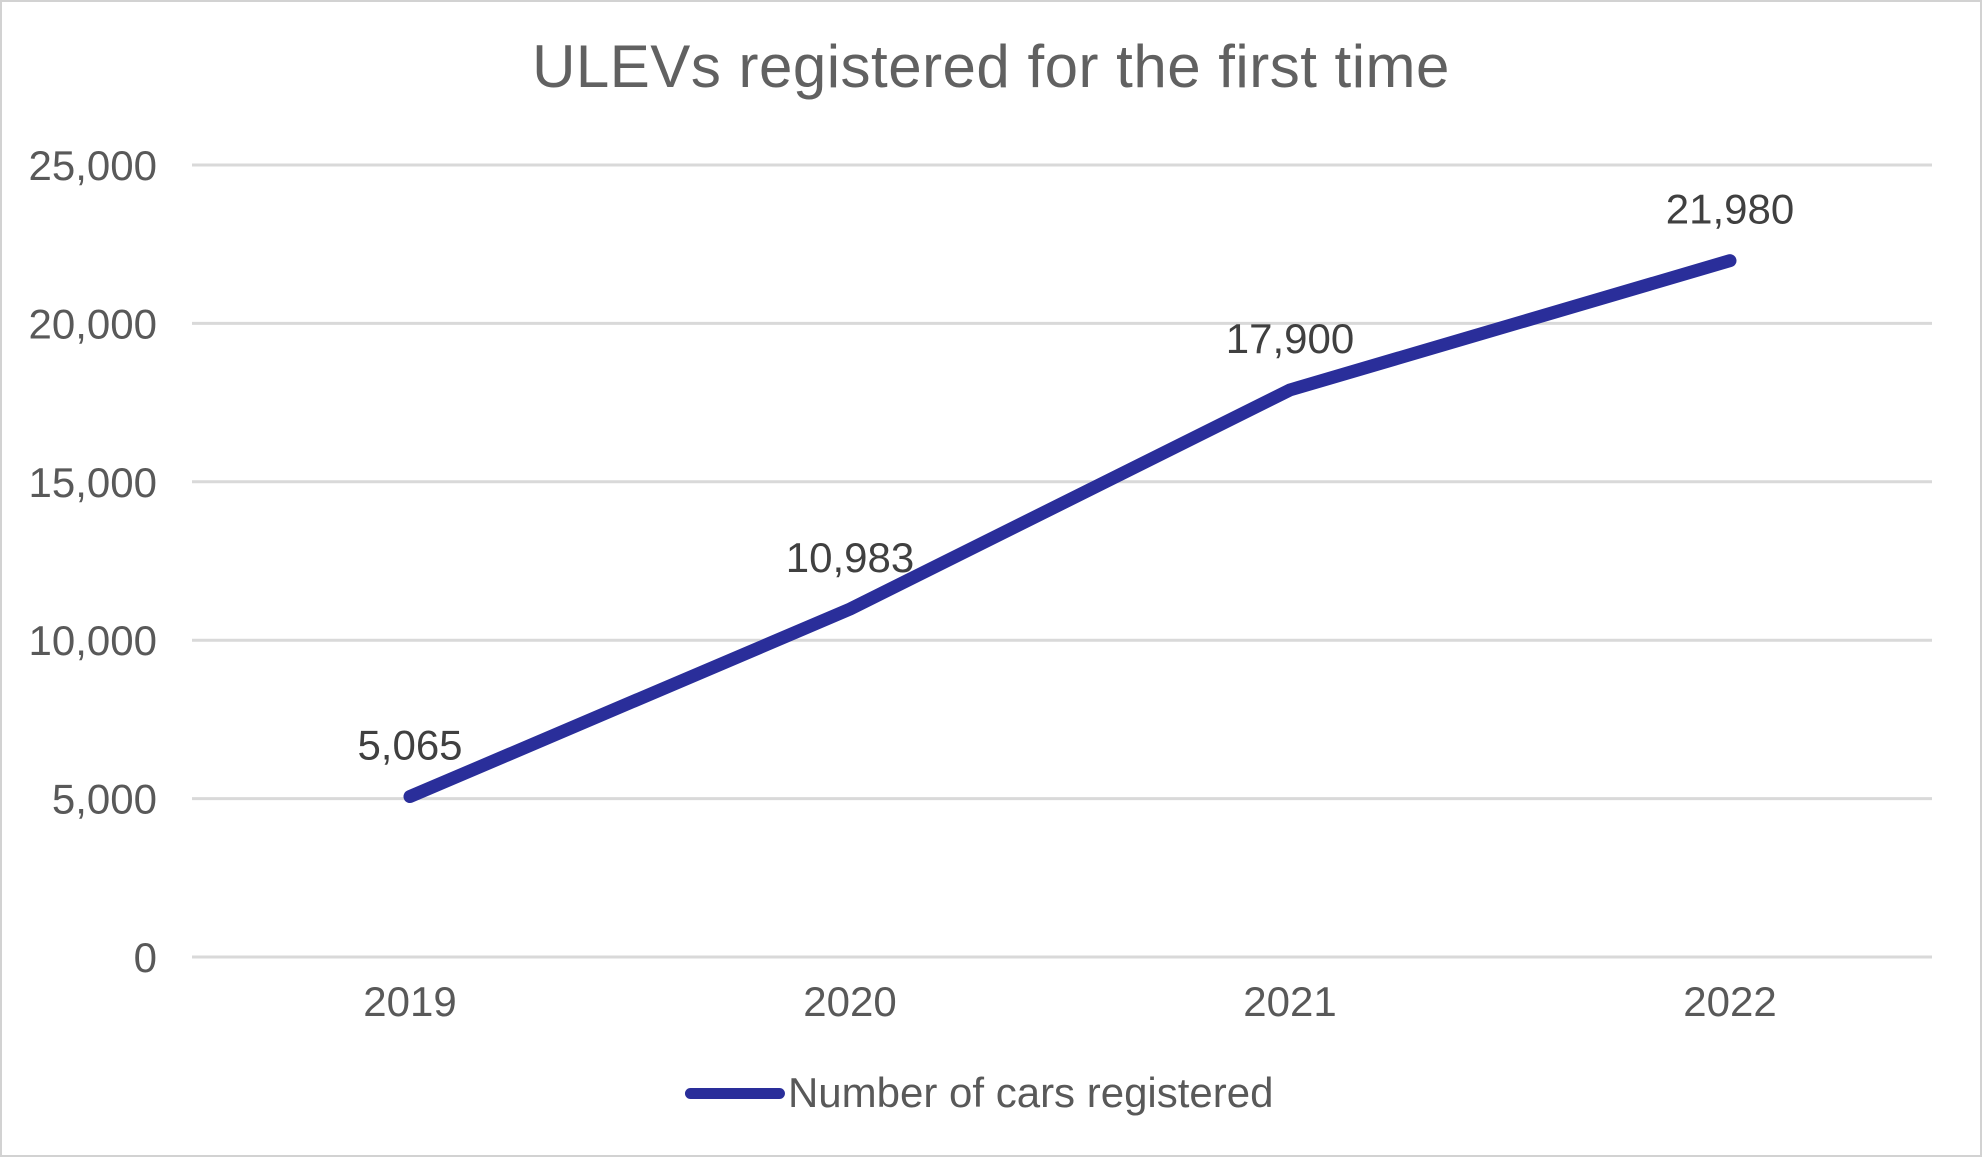 The image size is (1982, 1157). What do you see at coordinates (145, 957) in the screenshot?
I see `y-axis-tick-label: 0` at bounding box center [145, 957].